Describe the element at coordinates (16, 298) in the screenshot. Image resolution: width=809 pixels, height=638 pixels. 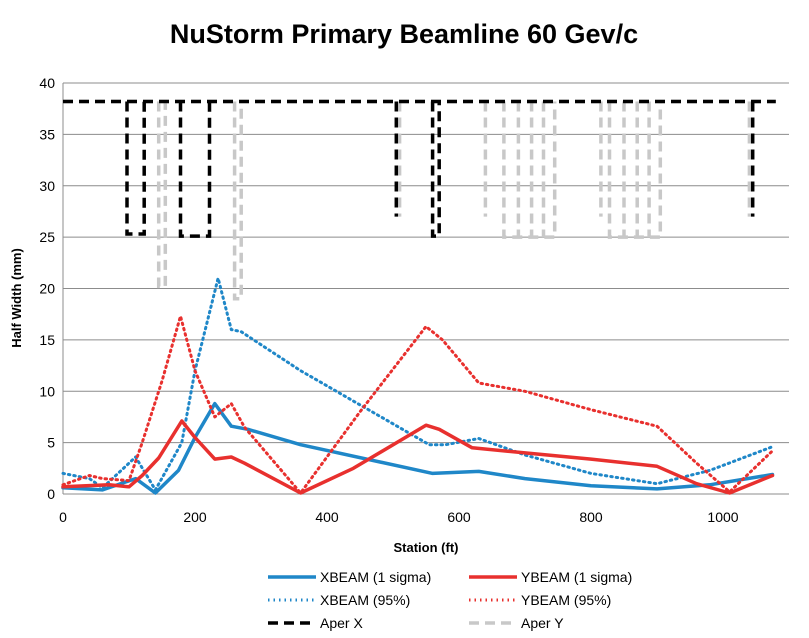
I see `y-axis-label: Half Width (mm)` at that location.